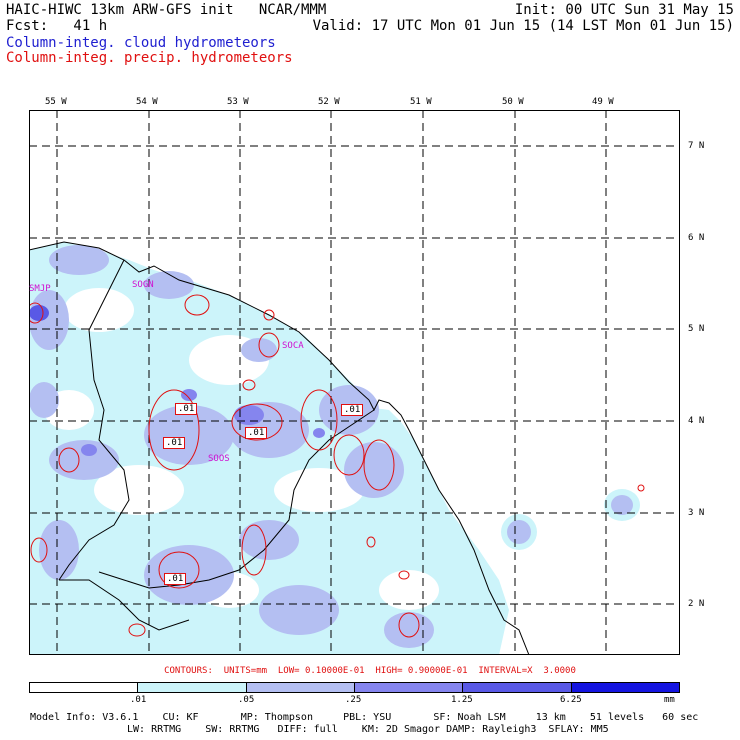 This screenshot has height=740, width=740. Describe the element at coordinates (624, 10) in the screenshot. I see `init-time: Init: 00 UTC Sun 31 May 15` at that location.